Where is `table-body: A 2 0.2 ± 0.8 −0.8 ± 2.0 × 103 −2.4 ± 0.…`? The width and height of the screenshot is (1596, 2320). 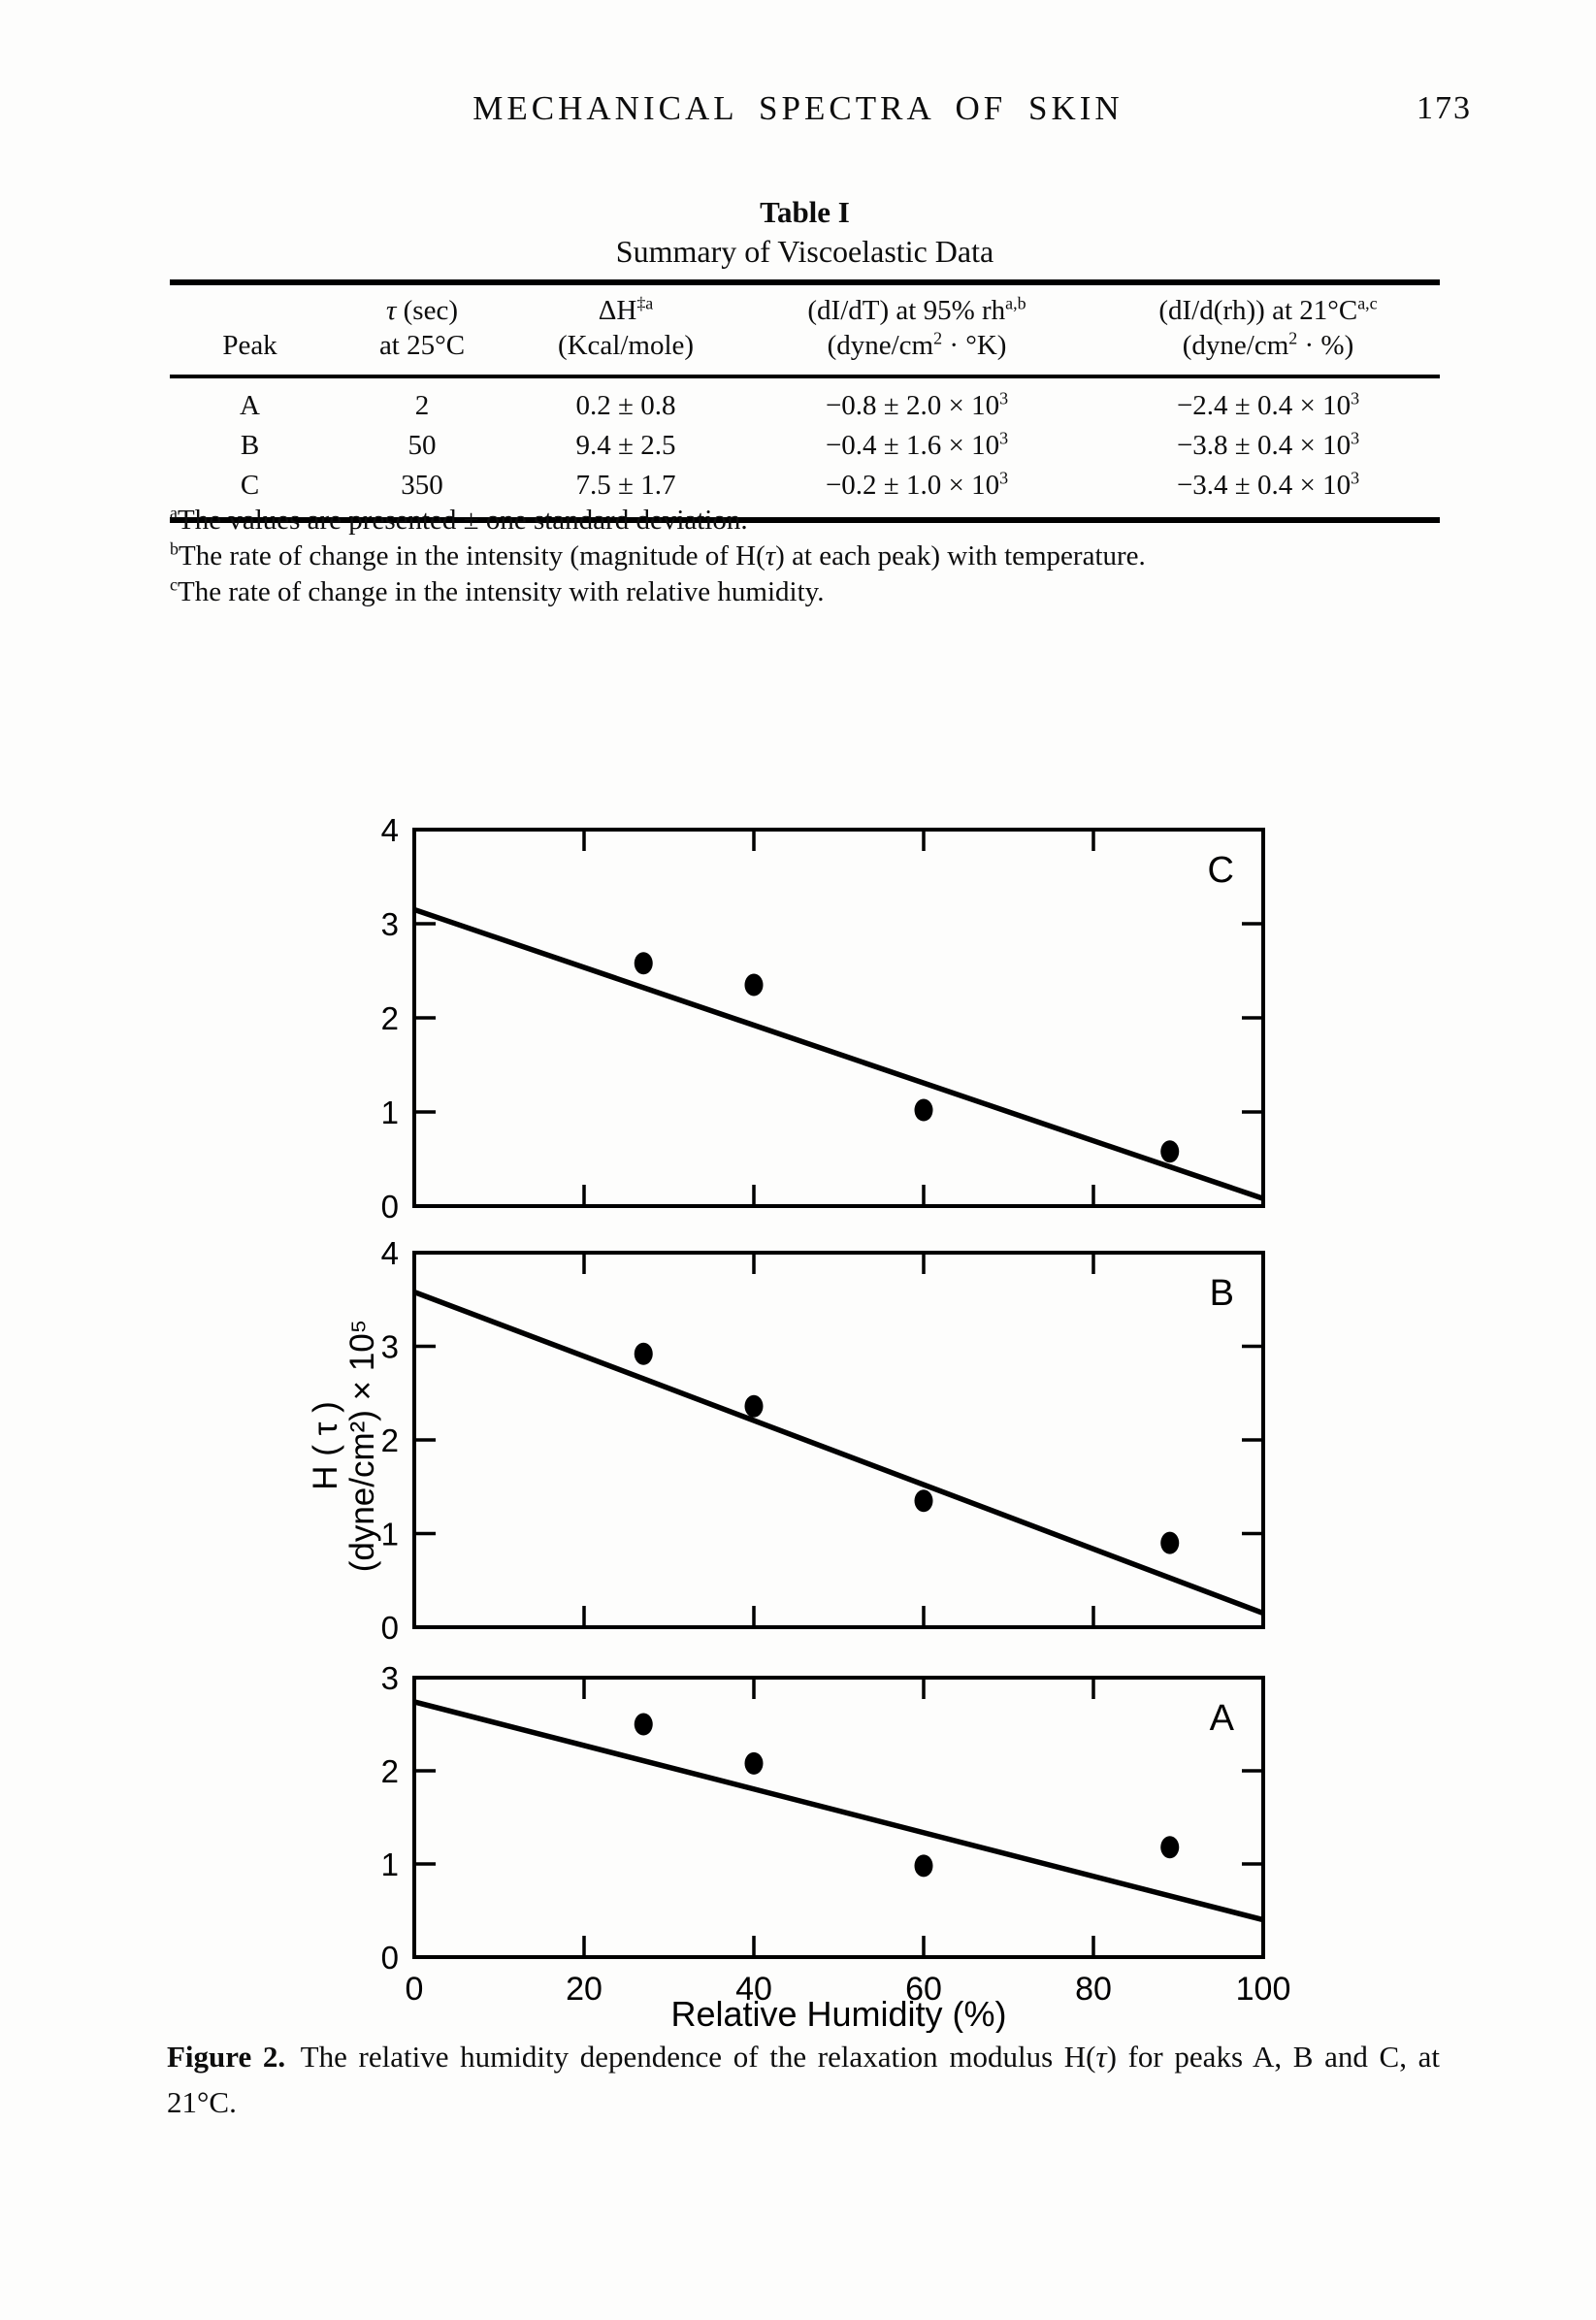
table-body: A 2 0.2 ± 0.8 −0.8 ± 2.0 × 103 −2.4 ± 0.… is located at coordinates (805, 447).